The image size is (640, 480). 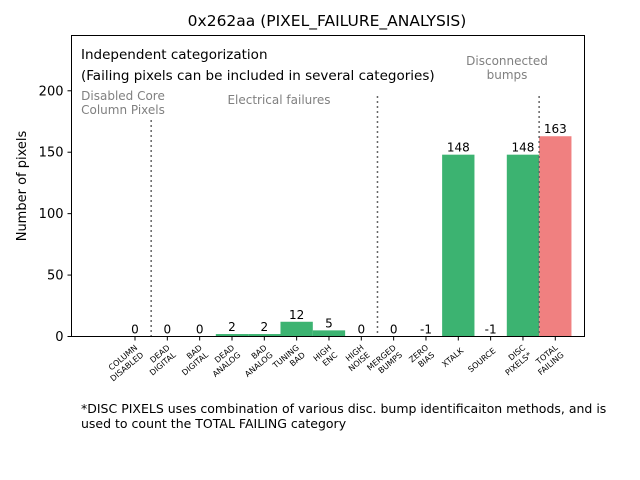 What do you see at coordinates (458, 245) in the screenshot?
I see `bar-xtalk` at bounding box center [458, 245].